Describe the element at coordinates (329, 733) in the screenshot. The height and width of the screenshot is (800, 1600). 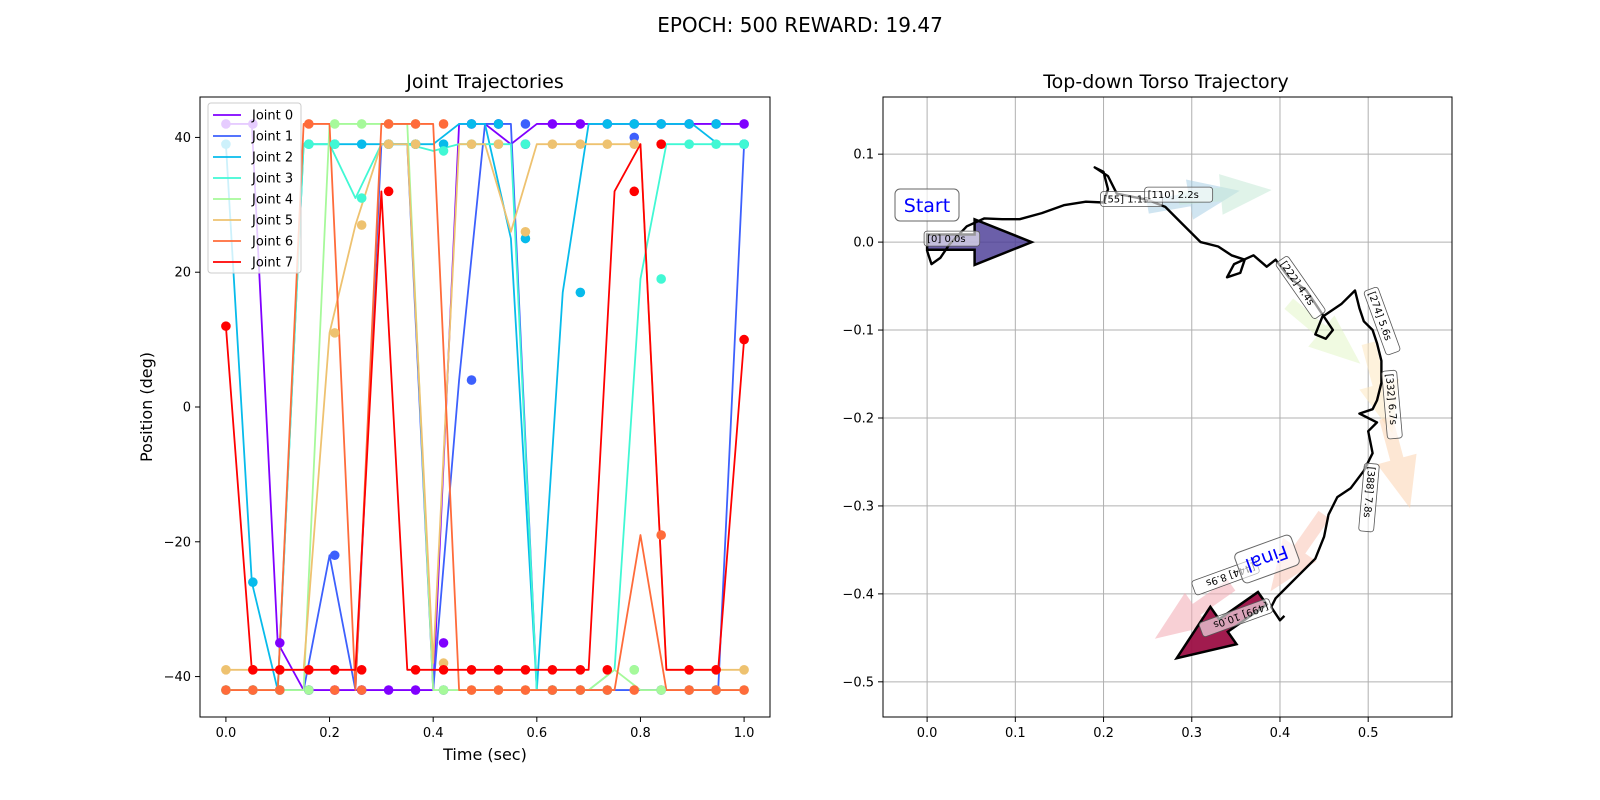
I see `x-tick-label: 0.2` at that location.